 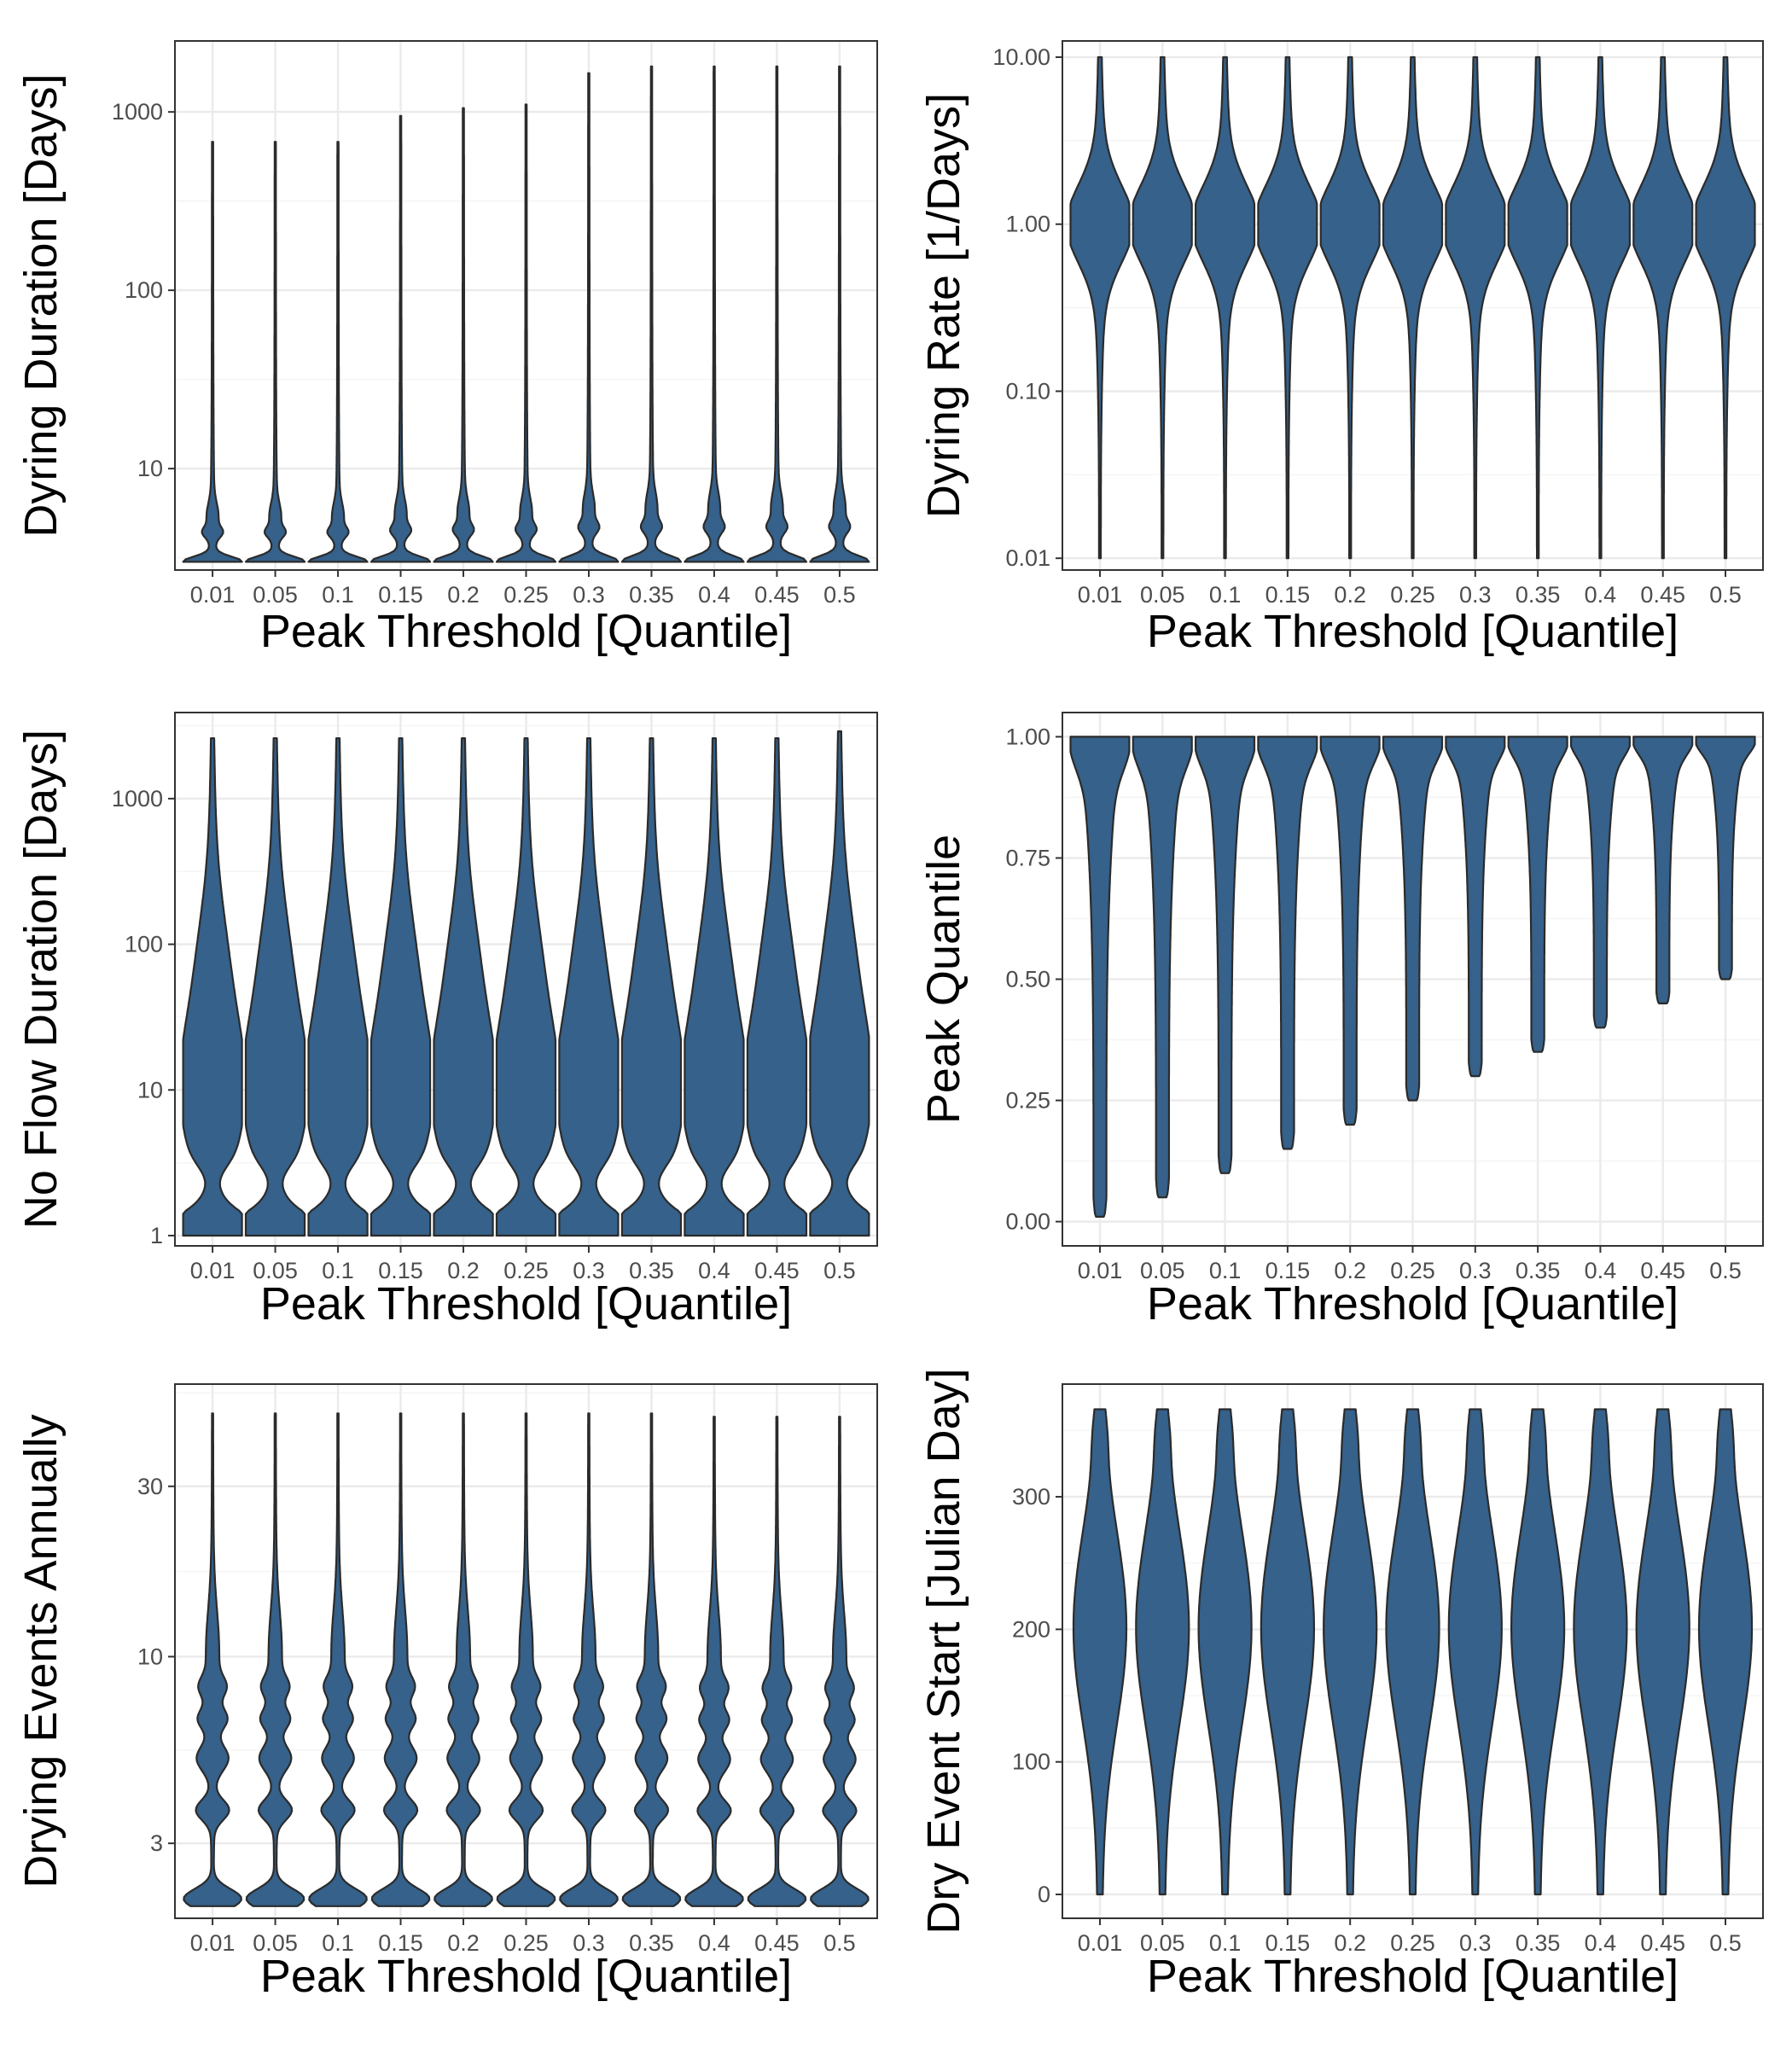 What do you see at coordinates (41, 980) in the screenshot?
I see `y-axis-title: No Flow Duration [Days]` at bounding box center [41, 980].